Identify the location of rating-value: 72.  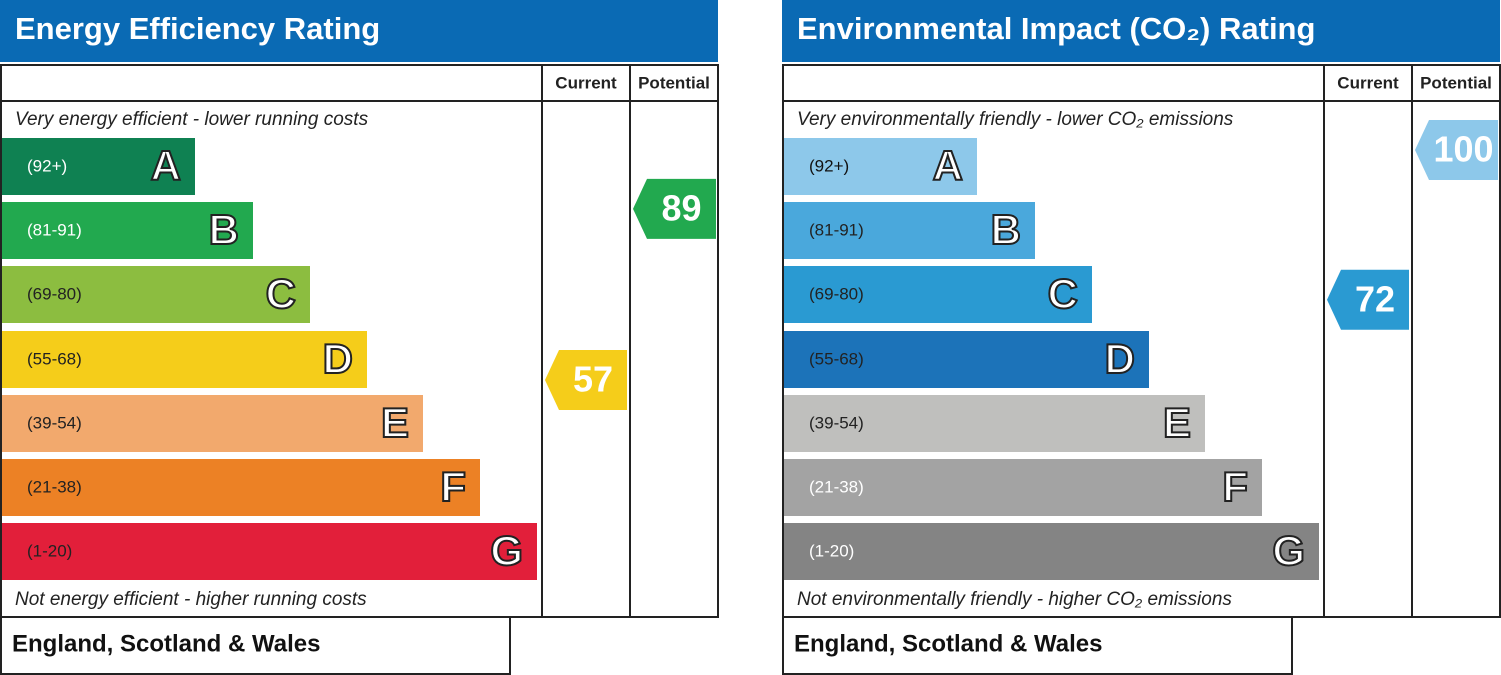
(1375, 298).